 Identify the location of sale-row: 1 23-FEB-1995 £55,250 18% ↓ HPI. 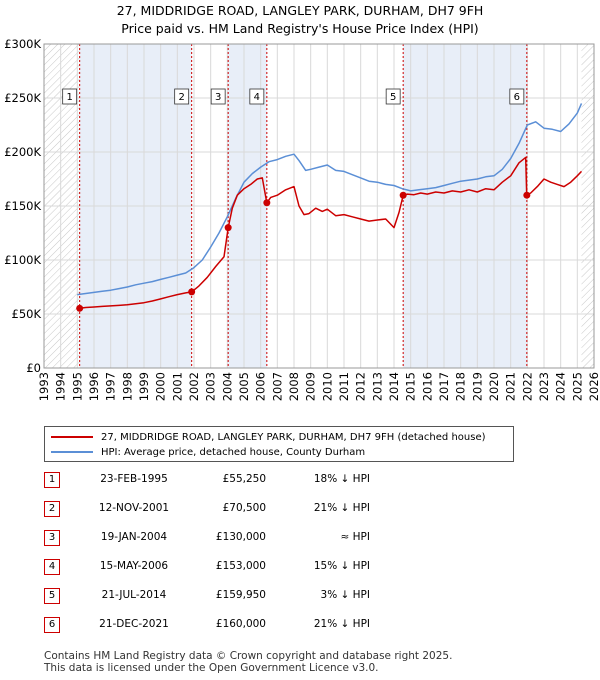
(279, 480).